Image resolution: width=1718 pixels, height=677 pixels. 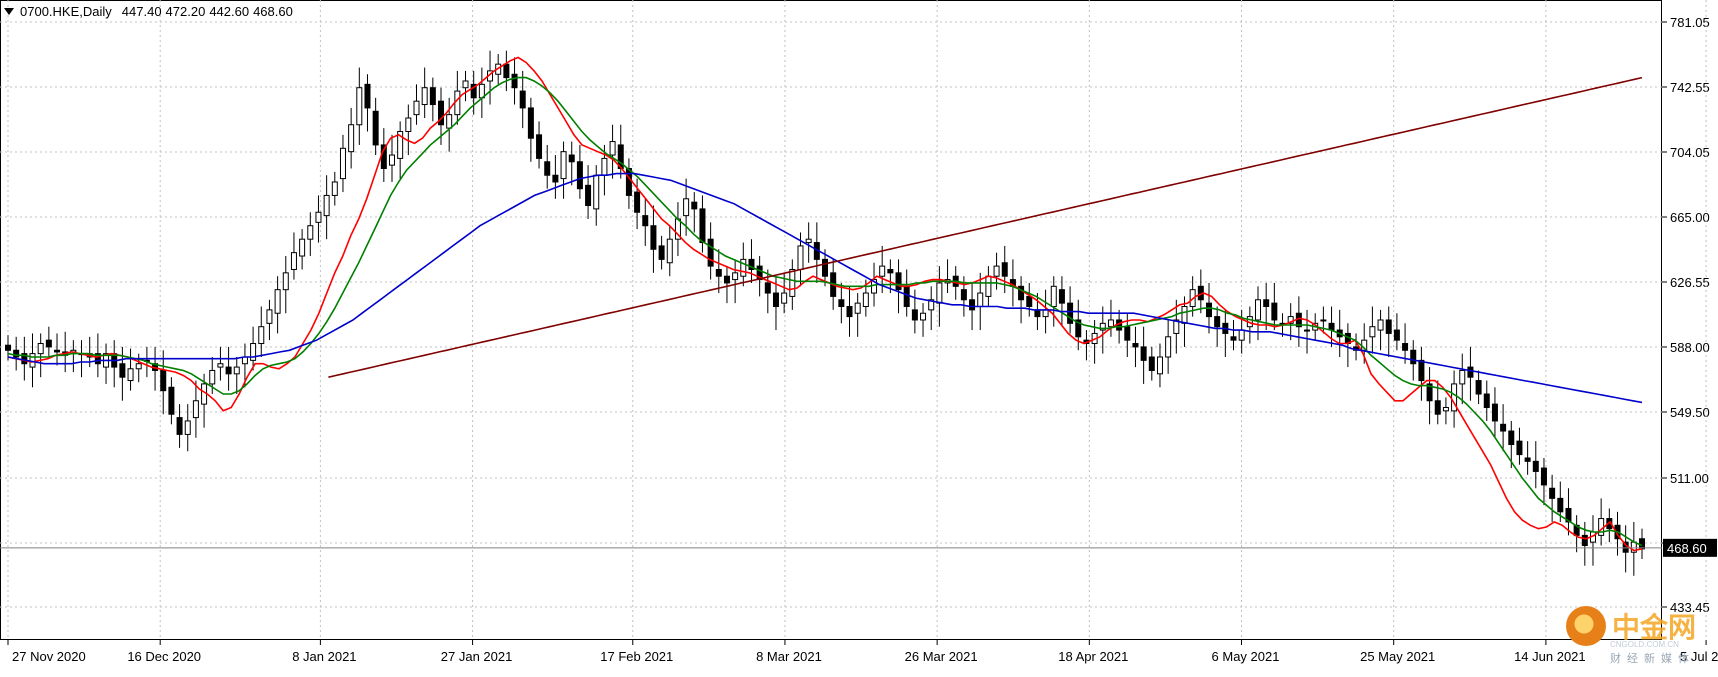 I want to click on x-tick-label: 17 Feb 2021, so click(x=636, y=656).